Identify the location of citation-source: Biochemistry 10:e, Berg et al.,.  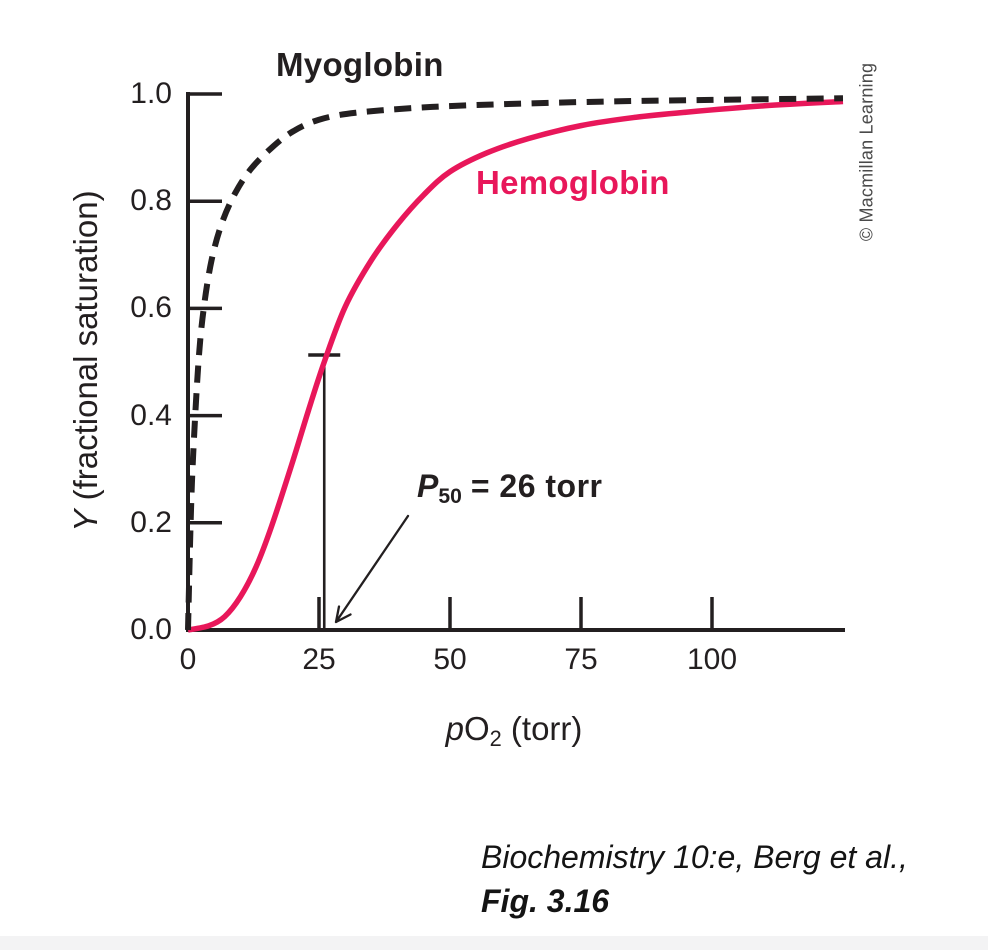
(694, 857).